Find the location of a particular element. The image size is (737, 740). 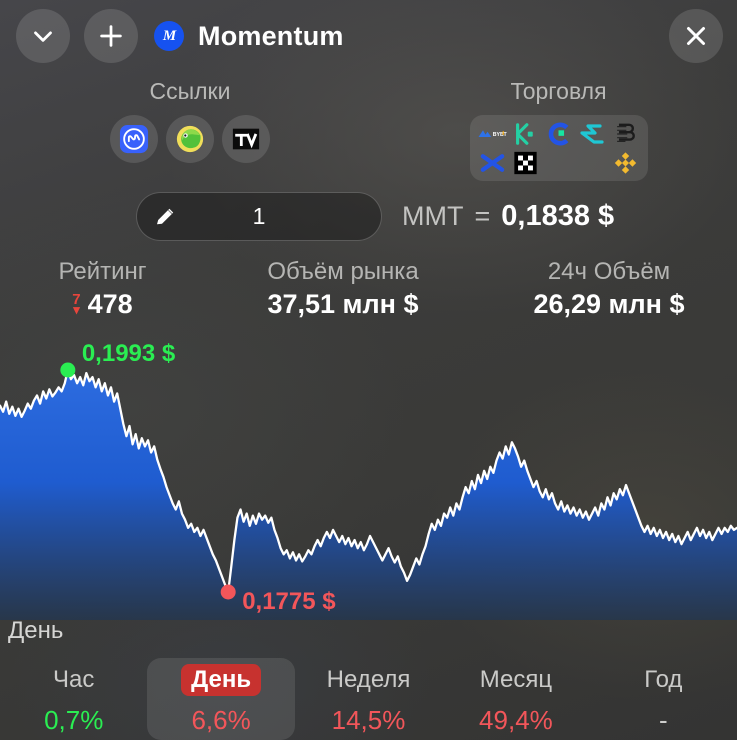

exchange-okx-square is located at coordinates (525, 162).